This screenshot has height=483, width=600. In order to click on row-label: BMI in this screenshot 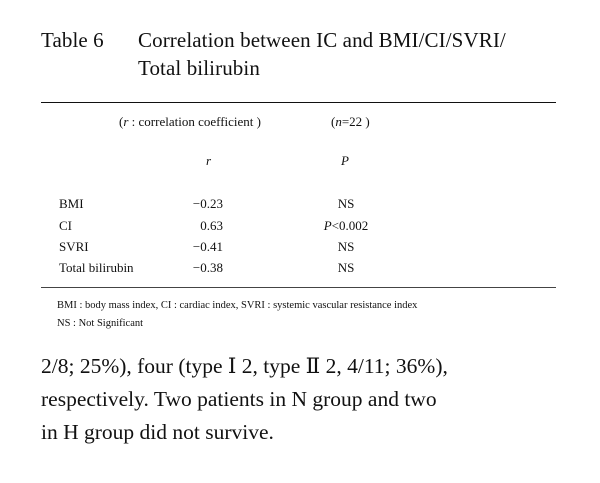, I will do `click(71, 203)`.